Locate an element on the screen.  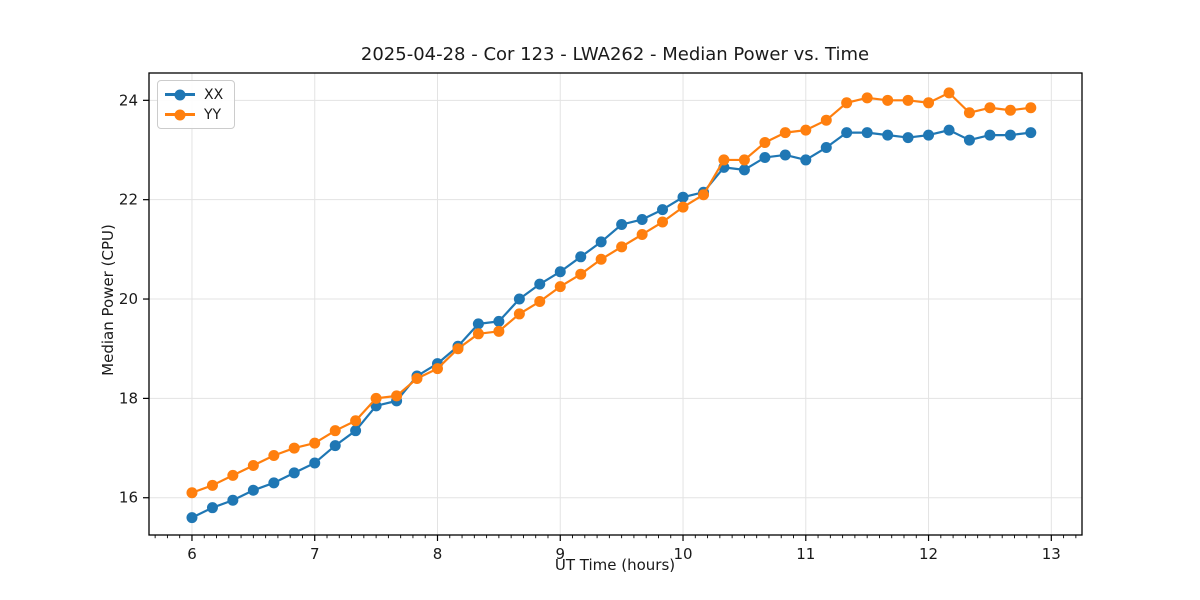
legend: XX YY is located at coordinates (196, 104).